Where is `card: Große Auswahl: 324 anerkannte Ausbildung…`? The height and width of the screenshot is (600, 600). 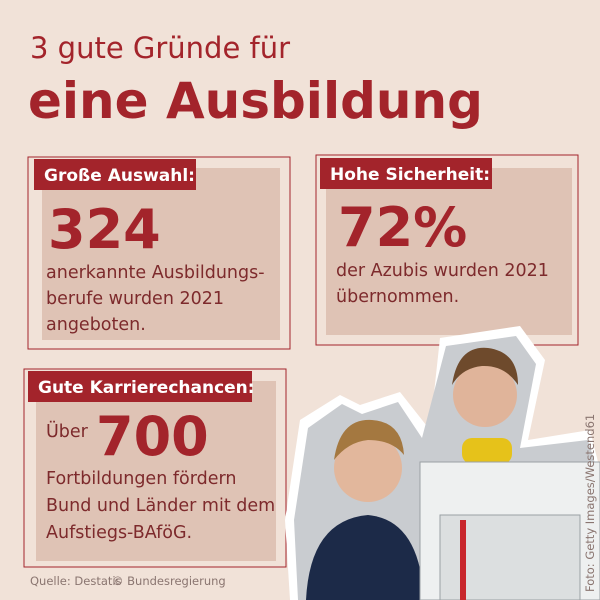
card: Große Auswahl: 324 anerkannte Ausbildung… is located at coordinates (159, 253).